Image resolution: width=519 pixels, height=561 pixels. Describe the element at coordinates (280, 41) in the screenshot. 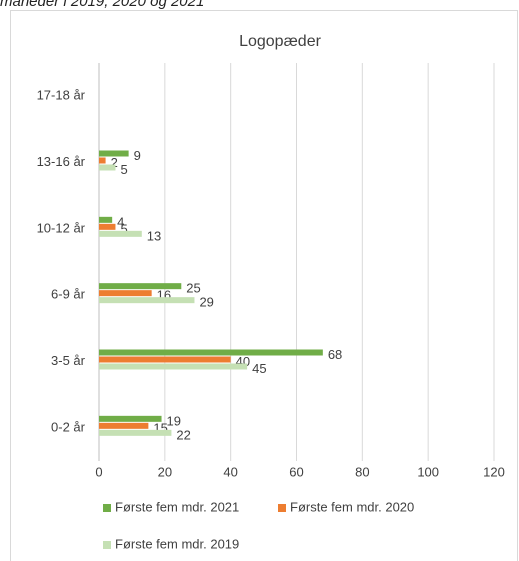

I see `chart-title: Logopæder` at that location.